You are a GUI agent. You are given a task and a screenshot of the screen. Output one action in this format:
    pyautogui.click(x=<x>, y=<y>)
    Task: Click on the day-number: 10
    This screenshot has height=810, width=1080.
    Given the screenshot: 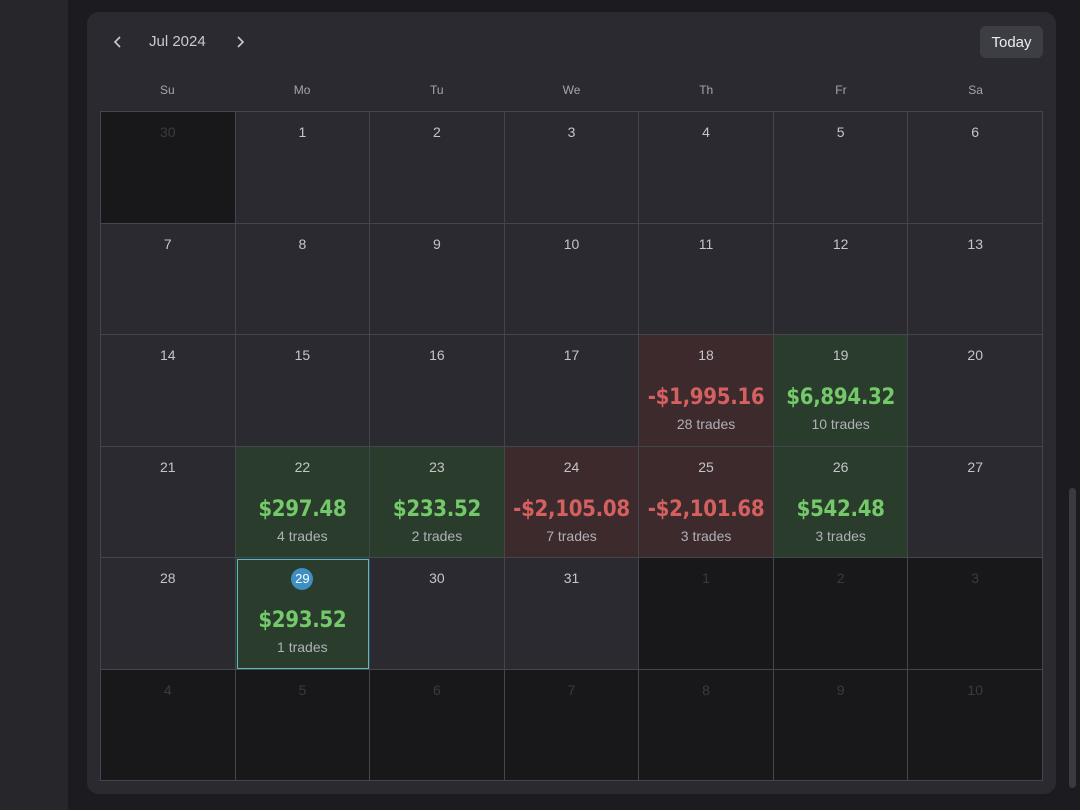 What is the action you would take?
    pyautogui.click(x=975, y=689)
    